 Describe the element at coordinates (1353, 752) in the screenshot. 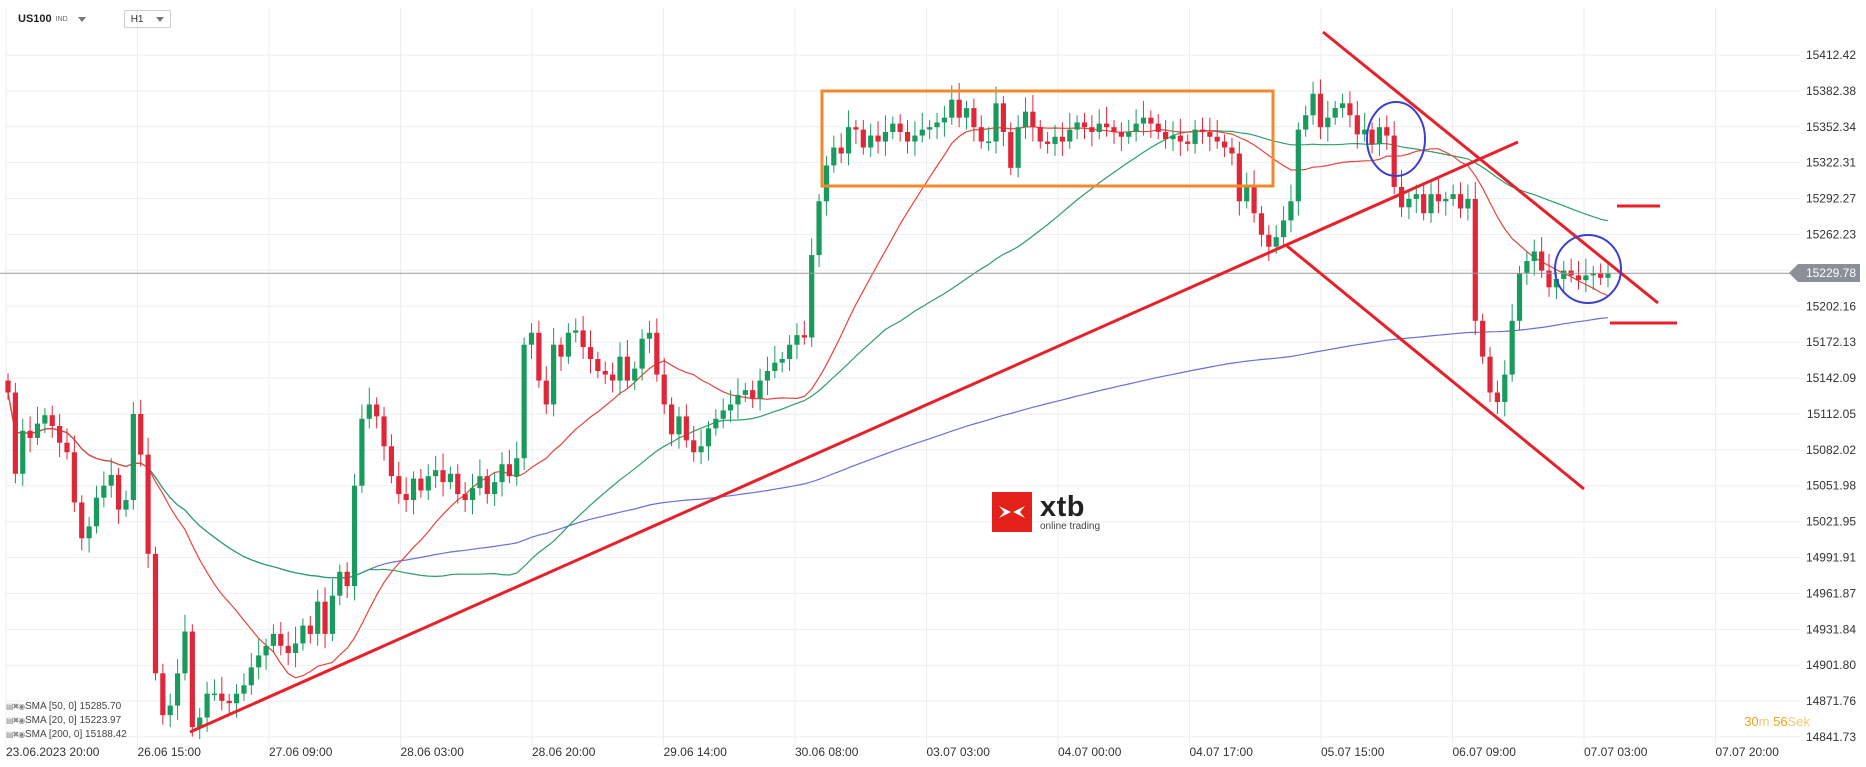

I see `time-tick-label: 05.07 15:00` at that location.